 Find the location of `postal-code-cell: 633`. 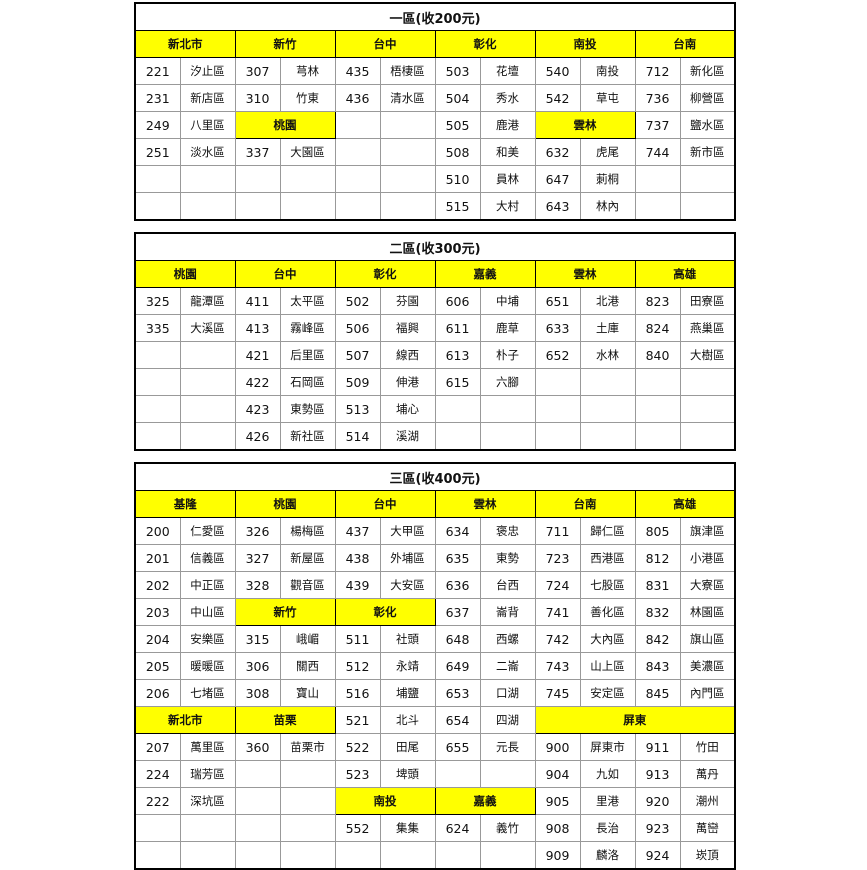

postal-code-cell: 633 is located at coordinates (557, 328).